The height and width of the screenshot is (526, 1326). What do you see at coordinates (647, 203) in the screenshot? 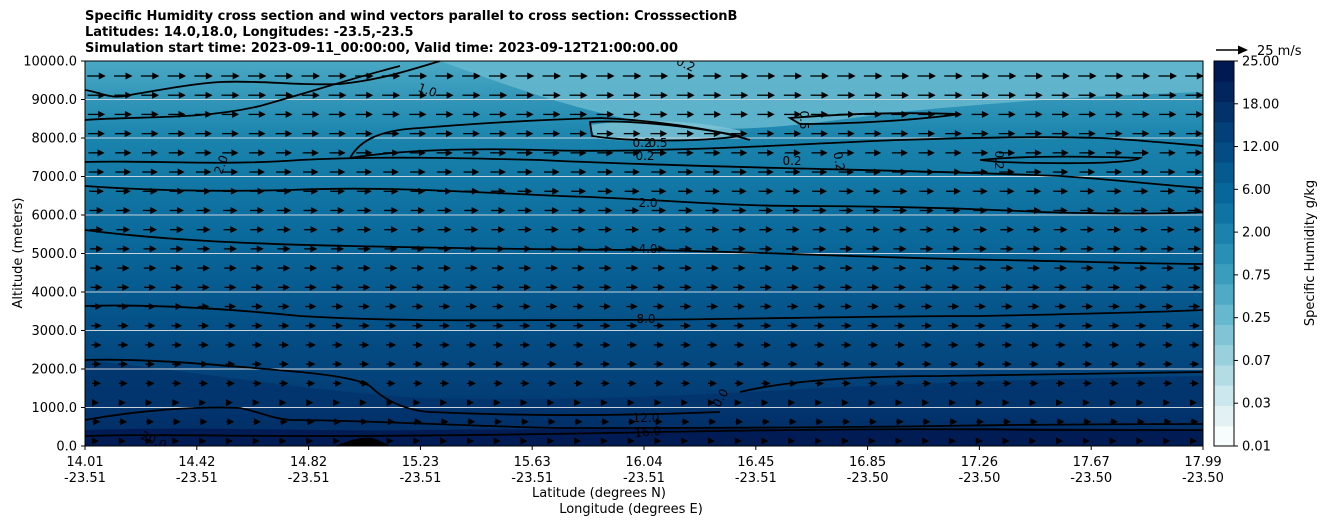
I see `contour-label: 2.0` at bounding box center [647, 203].